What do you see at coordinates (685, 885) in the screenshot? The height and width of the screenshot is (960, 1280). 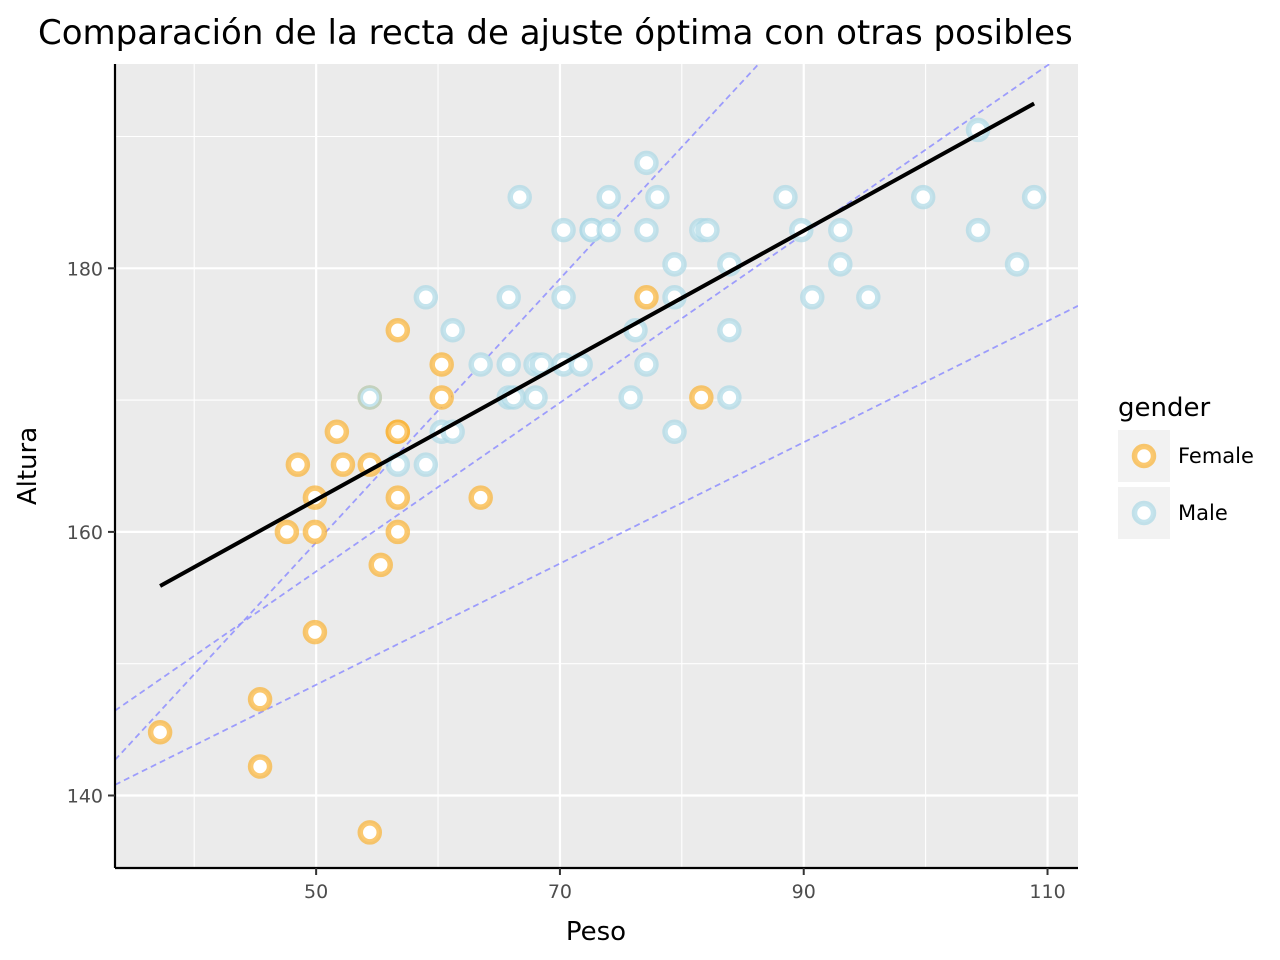 I see `x-axis-ticks: 50 70 90 110` at bounding box center [685, 885].